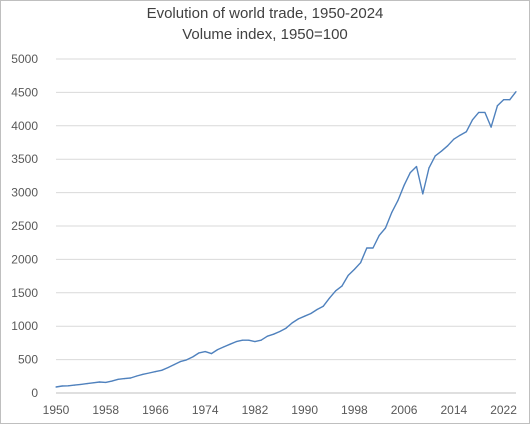 This screenshot has width=530, height=424. I want to click on y-tick-label: 2000, so click(24, 259).